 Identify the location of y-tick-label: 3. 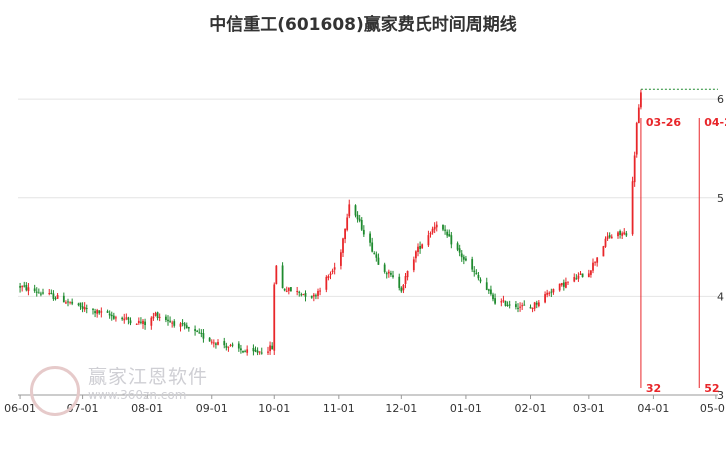
(720, 395).